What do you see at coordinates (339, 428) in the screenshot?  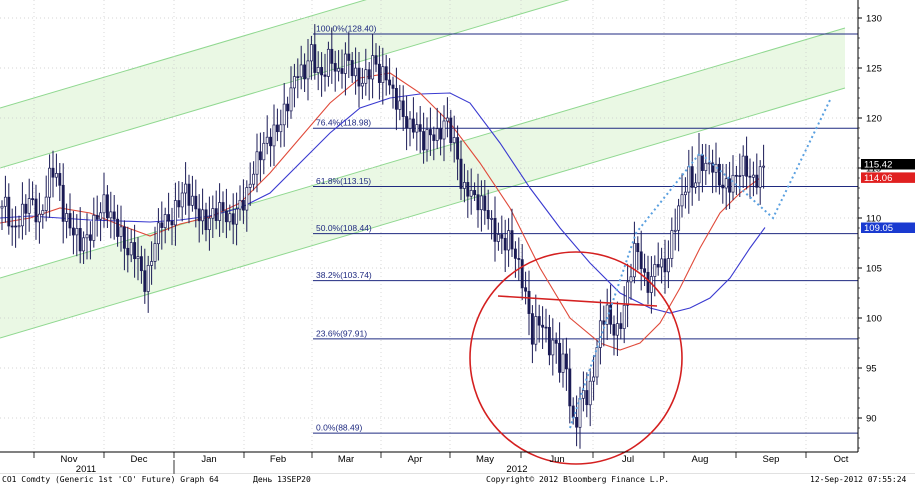 I see `fib-label: 0.0%(88.49)` at bounding box center [339, 428].